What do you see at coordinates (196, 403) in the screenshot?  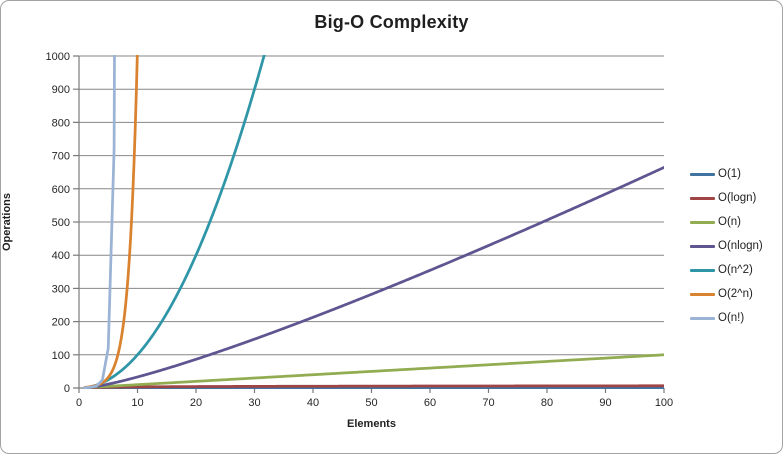 I see `x-tick-label: 20` at bounding box center [196, 403].